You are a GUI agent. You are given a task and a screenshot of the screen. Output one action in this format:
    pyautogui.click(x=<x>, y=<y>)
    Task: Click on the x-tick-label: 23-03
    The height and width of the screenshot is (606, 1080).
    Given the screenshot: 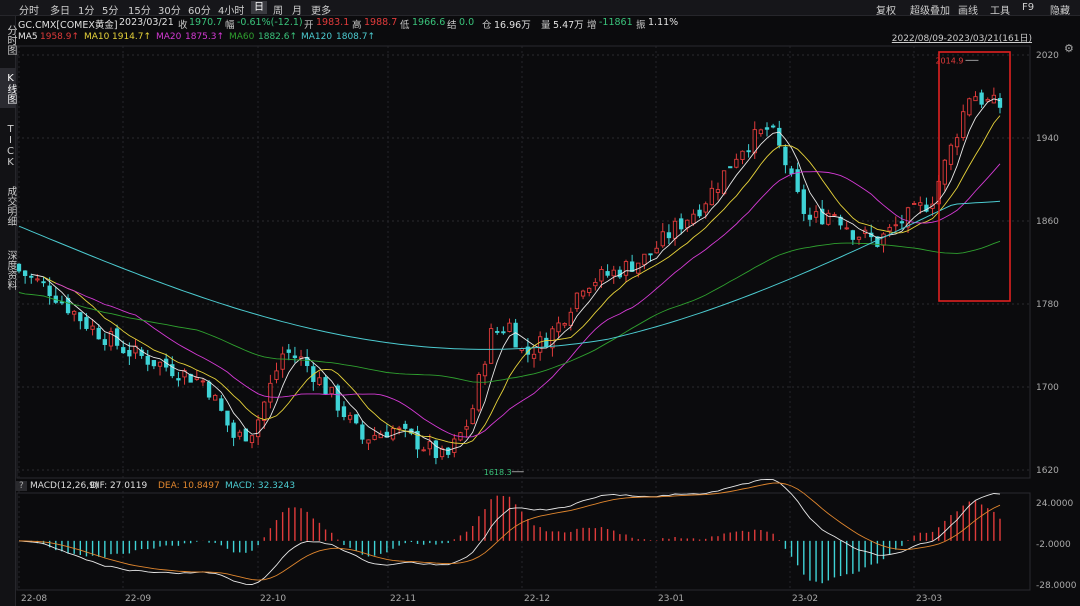 What is the action you would take?
    pyautogui.click(x=929, y=599)
    